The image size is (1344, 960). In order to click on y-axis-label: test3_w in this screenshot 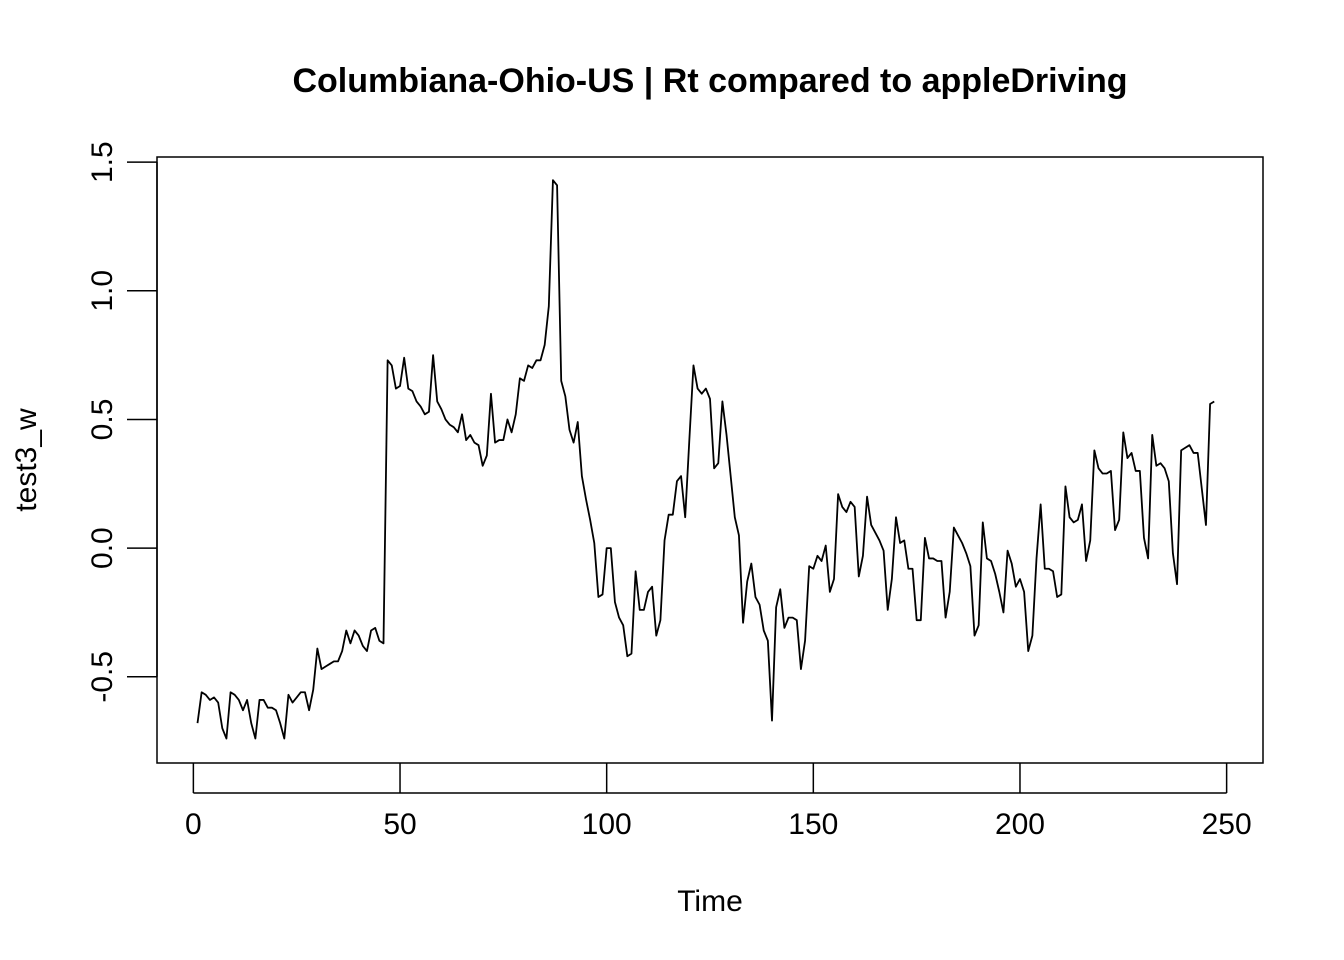, I will do `click(26, 460)`.